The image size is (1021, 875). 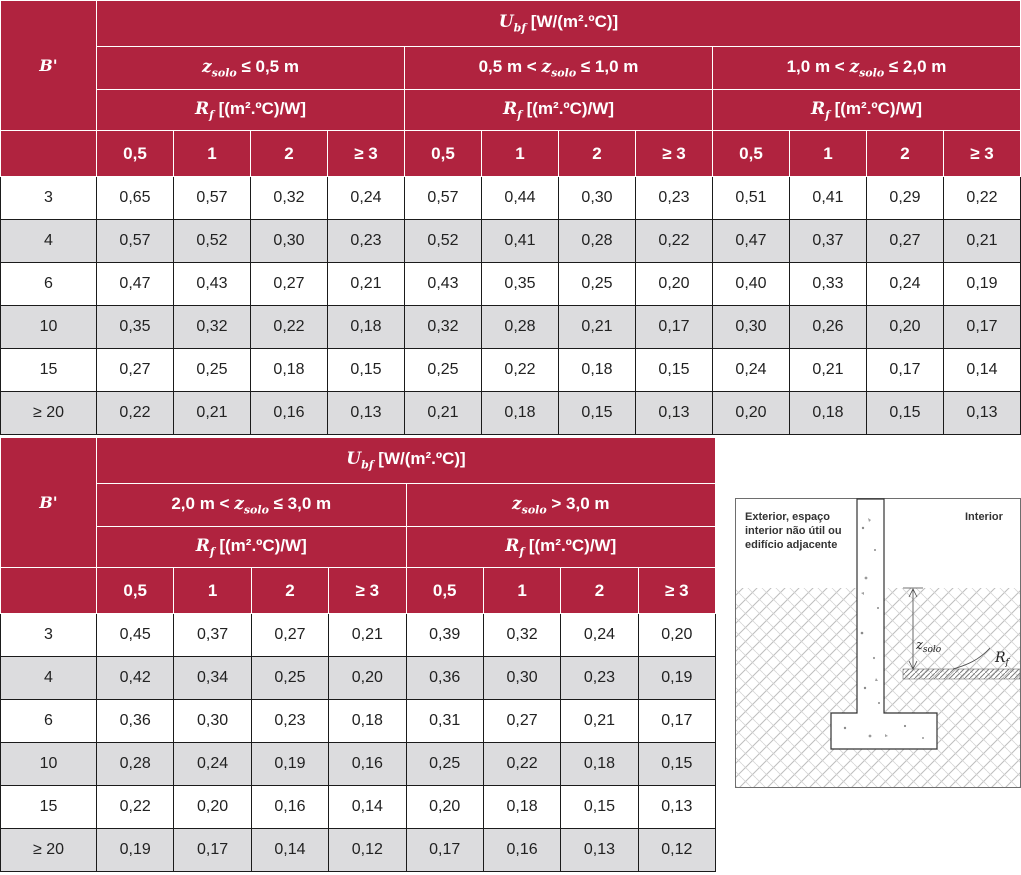 What do you see at coordinates (48, 678) in the screenshot?
I see `b-prime-cell: 4` at bounding box center [48, 678].